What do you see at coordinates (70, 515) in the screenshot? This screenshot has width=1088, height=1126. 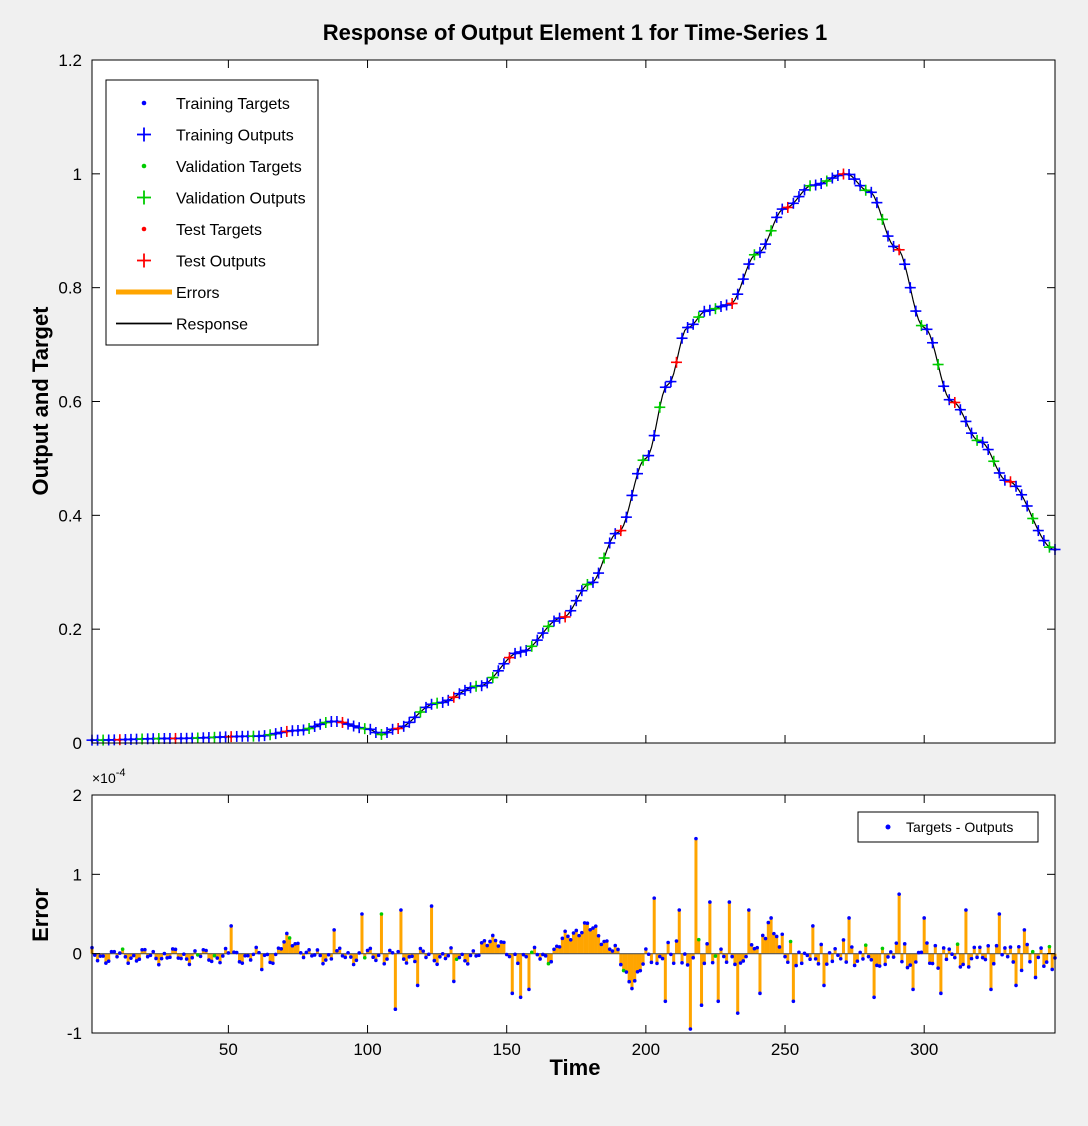 I see `top-y-tick-label: 0.4` at bounding box center [70, 515].